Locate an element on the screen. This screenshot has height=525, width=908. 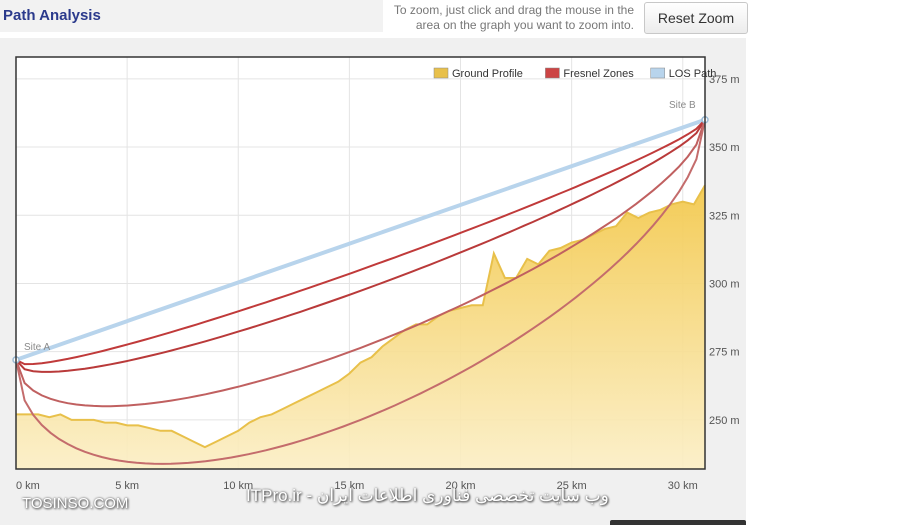
y-tick-label: 300 m is located at coordinates (724, 284).